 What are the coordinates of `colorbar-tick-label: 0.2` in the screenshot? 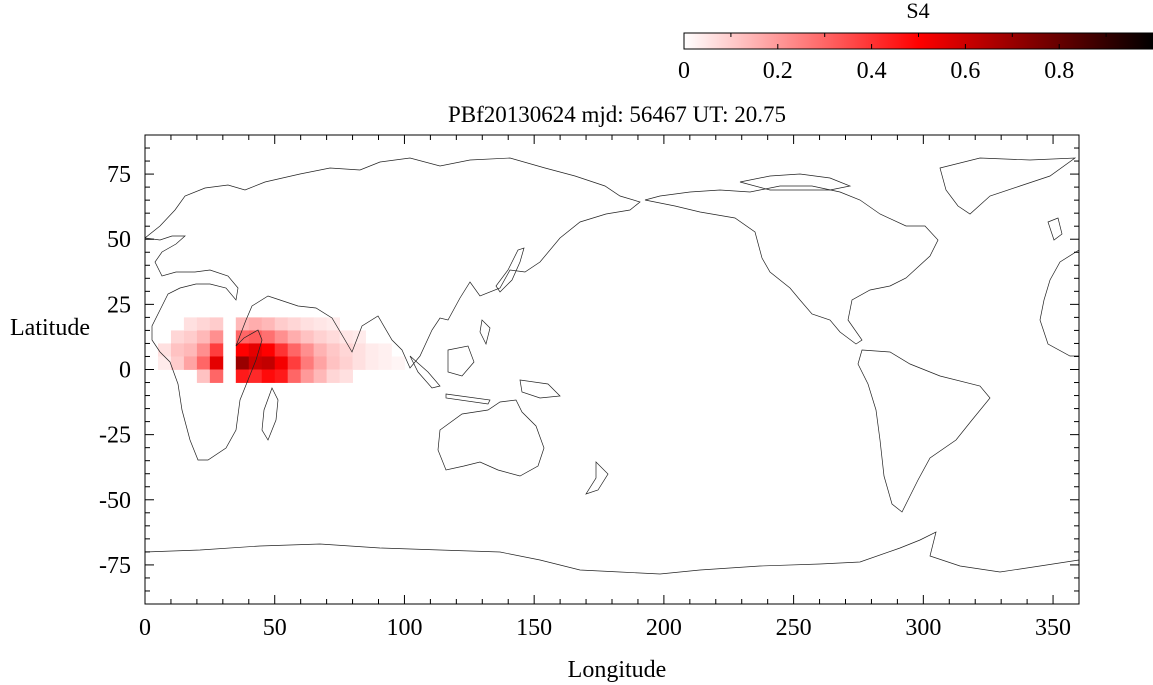 It's located at (778, 71).